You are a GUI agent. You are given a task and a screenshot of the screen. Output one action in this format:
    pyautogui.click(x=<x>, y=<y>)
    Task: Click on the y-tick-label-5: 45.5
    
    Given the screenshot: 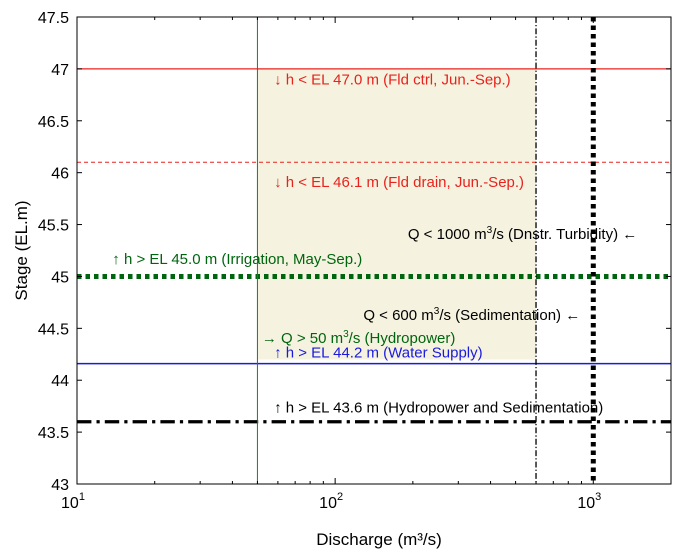 What is the action you would take?
    pyautogui.click(x=53, y=226)
    